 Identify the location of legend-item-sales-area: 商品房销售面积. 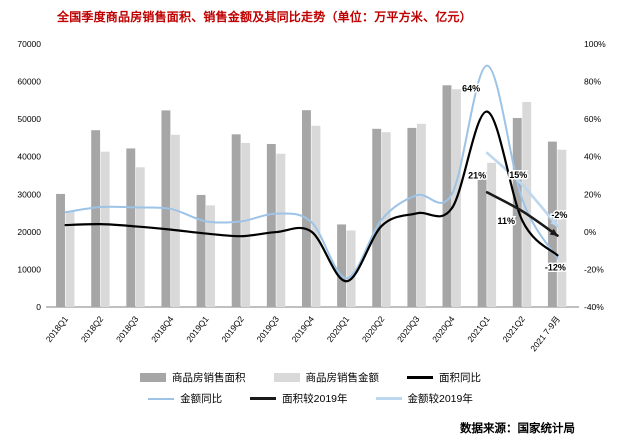
(193, 377).